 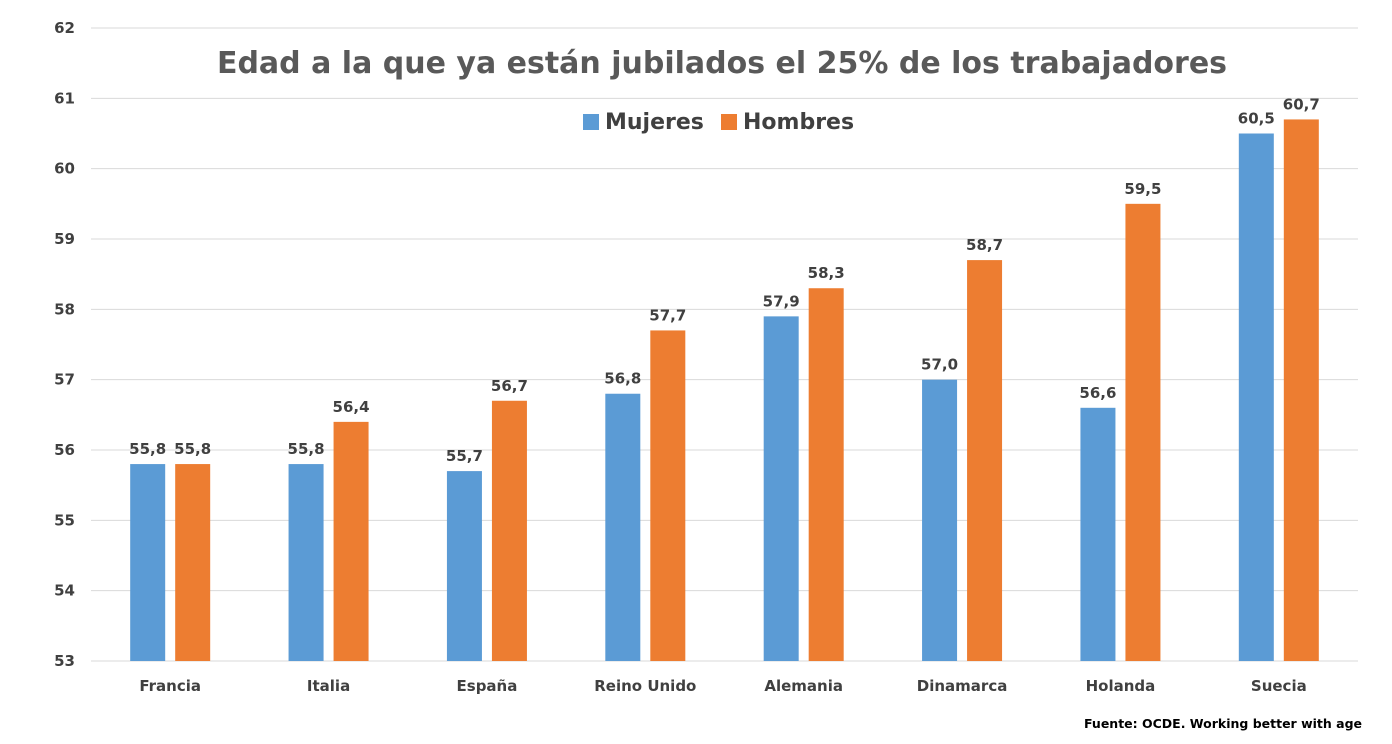 What do you see at coordinates (64, 520) in the screenshot?
I see `y-tick-label: 55` at bounding box center [64, 520].